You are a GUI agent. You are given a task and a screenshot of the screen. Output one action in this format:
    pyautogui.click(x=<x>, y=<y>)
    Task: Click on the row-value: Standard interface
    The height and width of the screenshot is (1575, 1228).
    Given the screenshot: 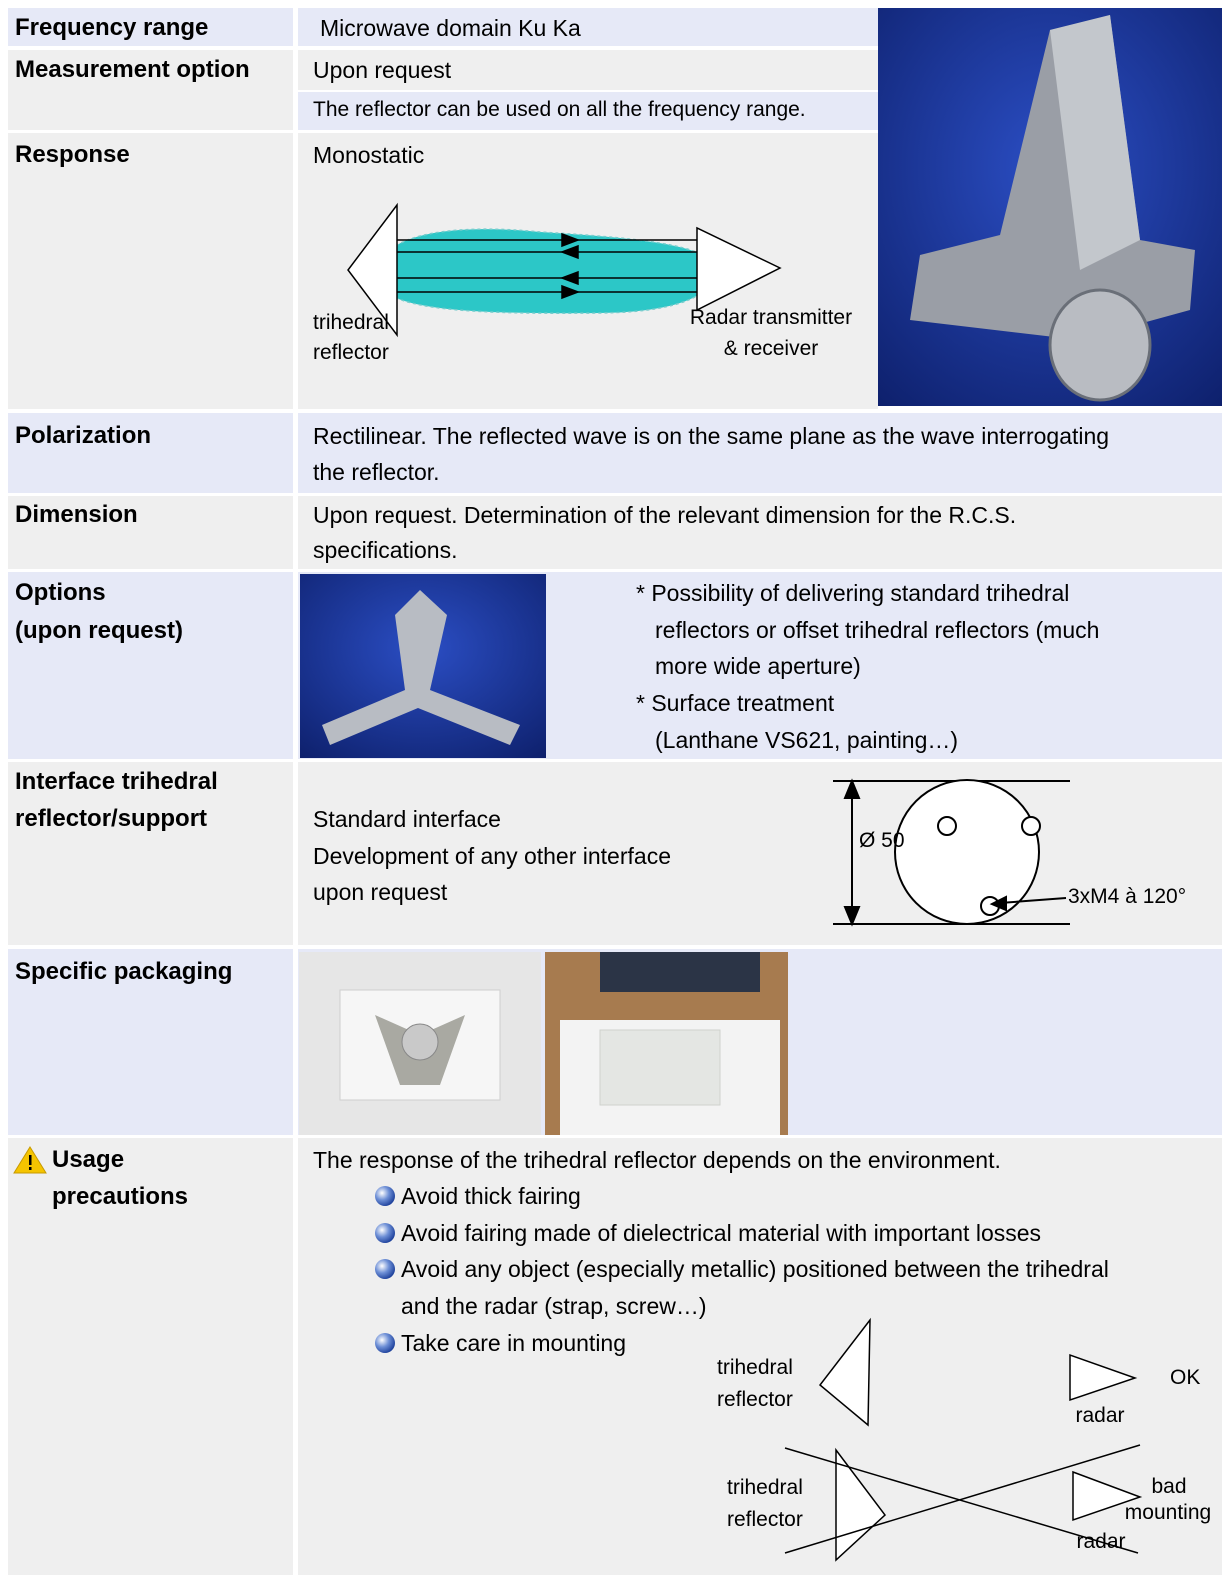 What is the action you would take?
    pyautogui.click(x=407, y=819)
    